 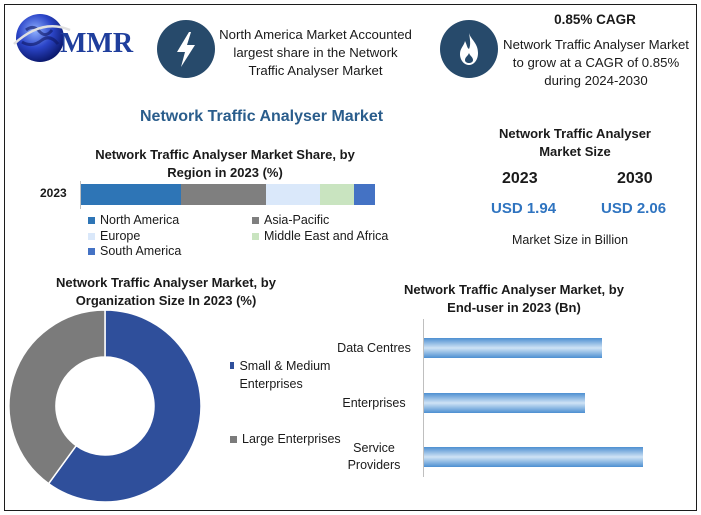 I want to click on legend-asia-pacific: Asia-Pacific, so click(x=290, y=220).